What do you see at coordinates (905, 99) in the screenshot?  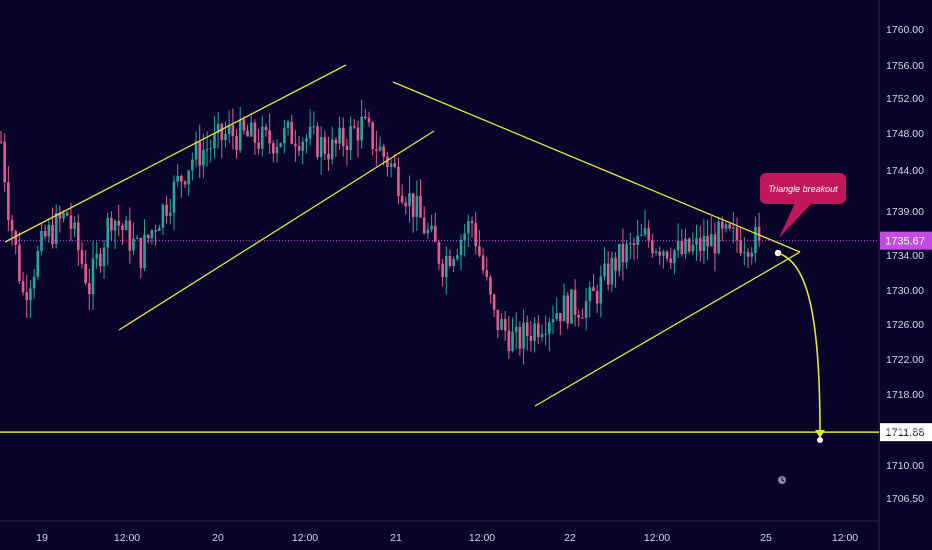 I see `price-tick-label: 1752.00` at bounding box center [905, 99].